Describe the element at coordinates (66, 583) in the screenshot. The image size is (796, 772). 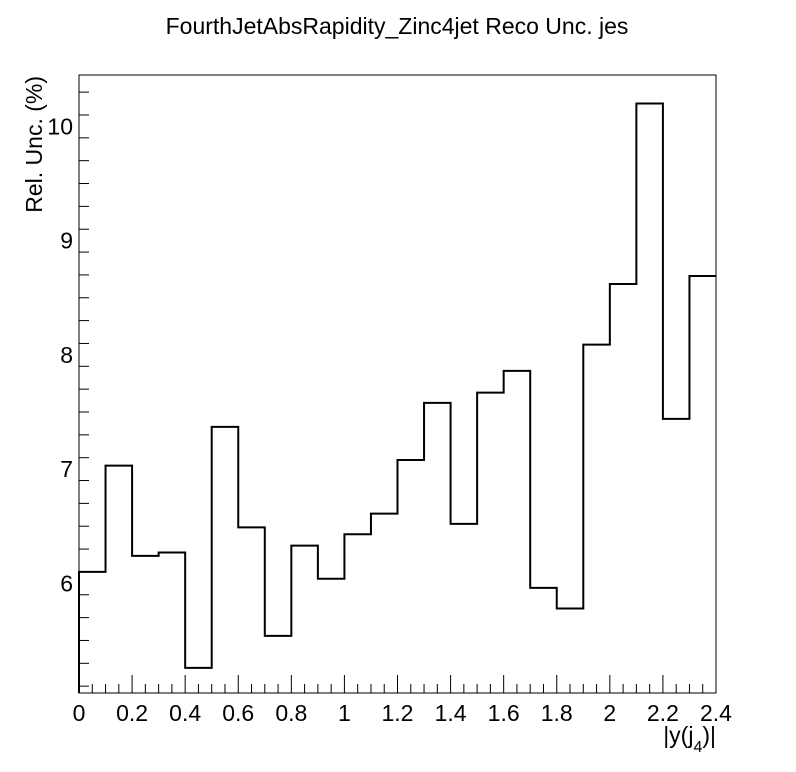
I see `y-tick-label: 6` at that location.